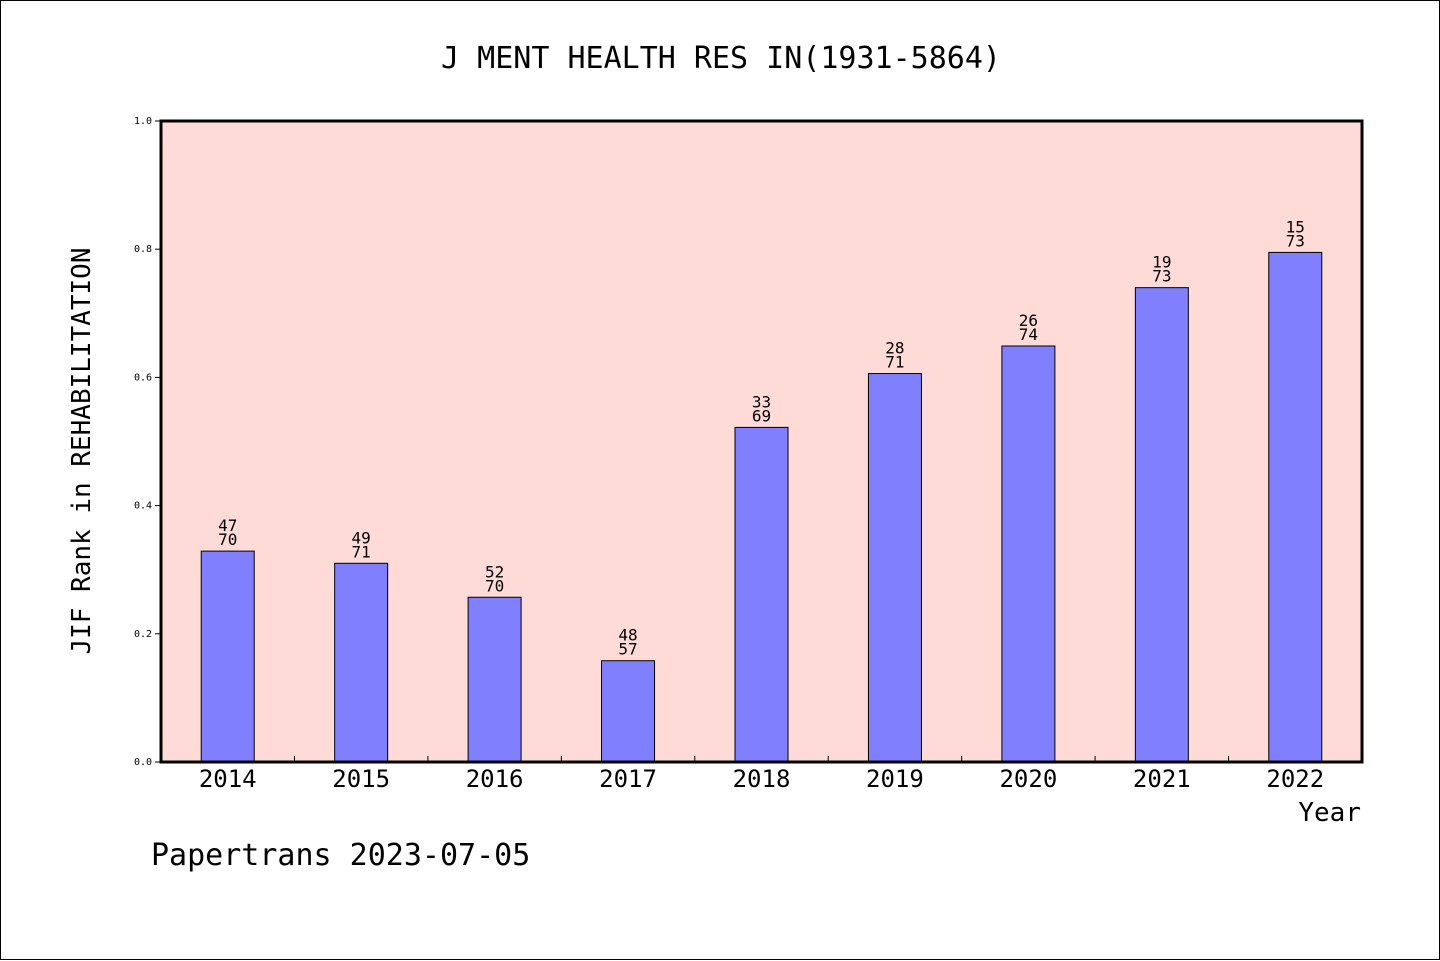 The height and width of the screenshot is (961, 1440). Describe the element at coordinates (1295, 226) in the screenshot. I see `bar-label-rank: 15` at that location.